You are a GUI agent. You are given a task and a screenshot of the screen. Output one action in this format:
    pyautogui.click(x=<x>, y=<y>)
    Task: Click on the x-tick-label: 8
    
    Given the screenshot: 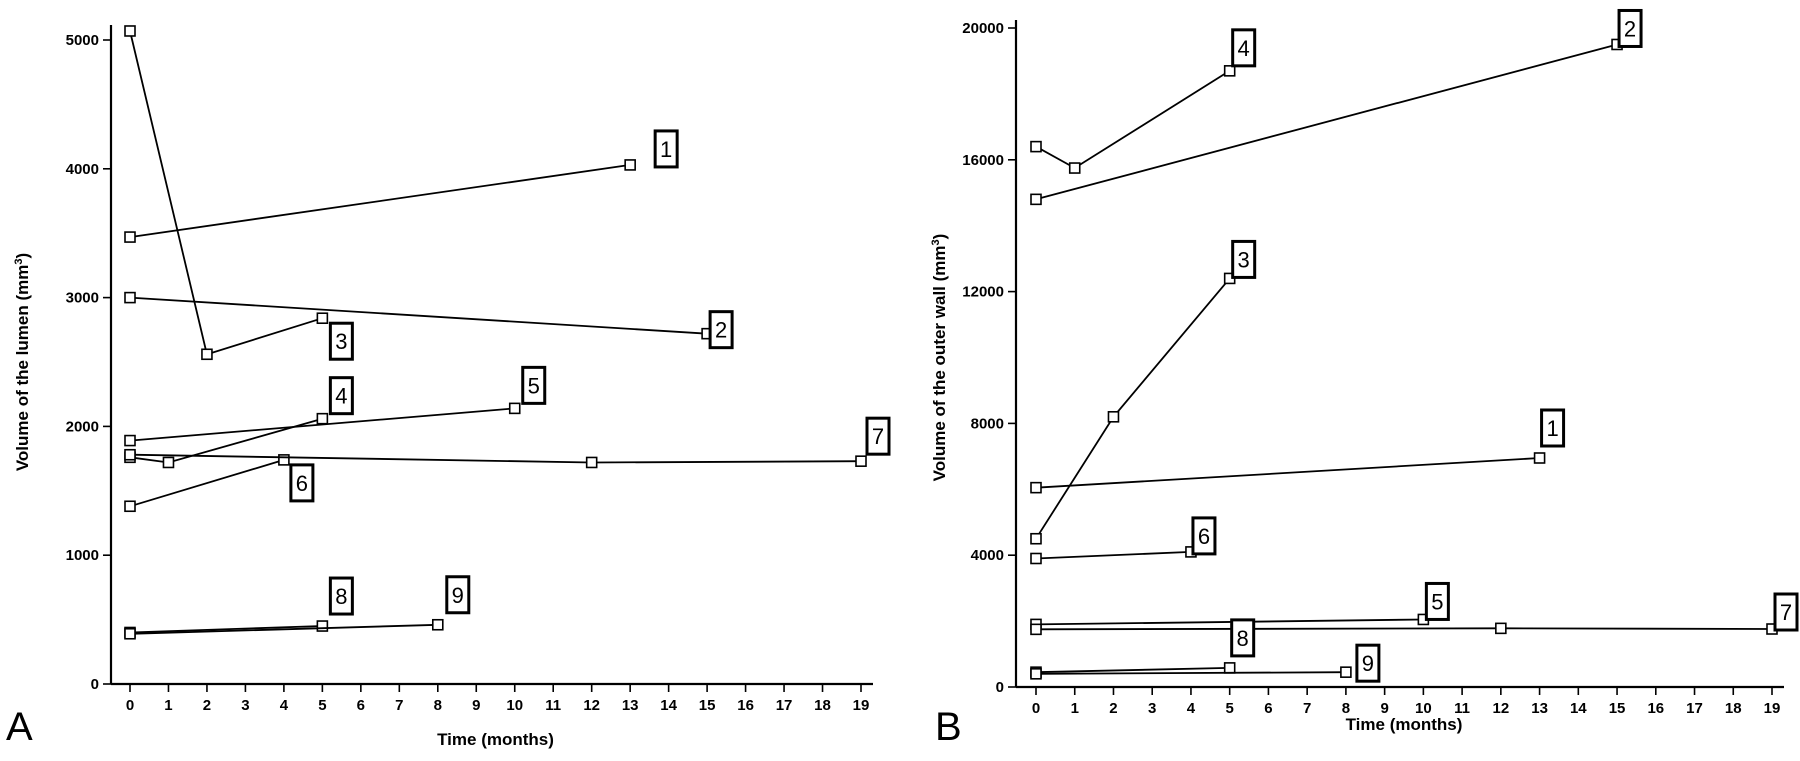 What is the action you would take?
    pyautogui.click(x=438, y=705)
    